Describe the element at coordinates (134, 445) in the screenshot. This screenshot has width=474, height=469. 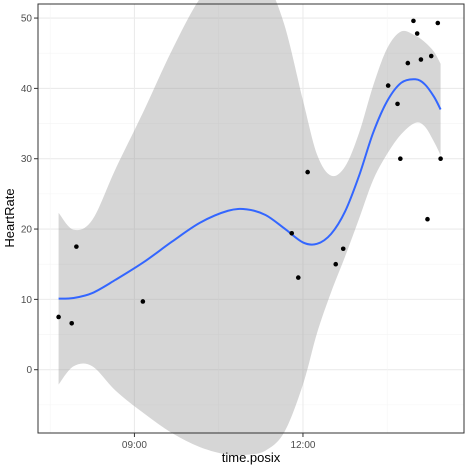
I see `x-tick-label: 09:00` at that location.